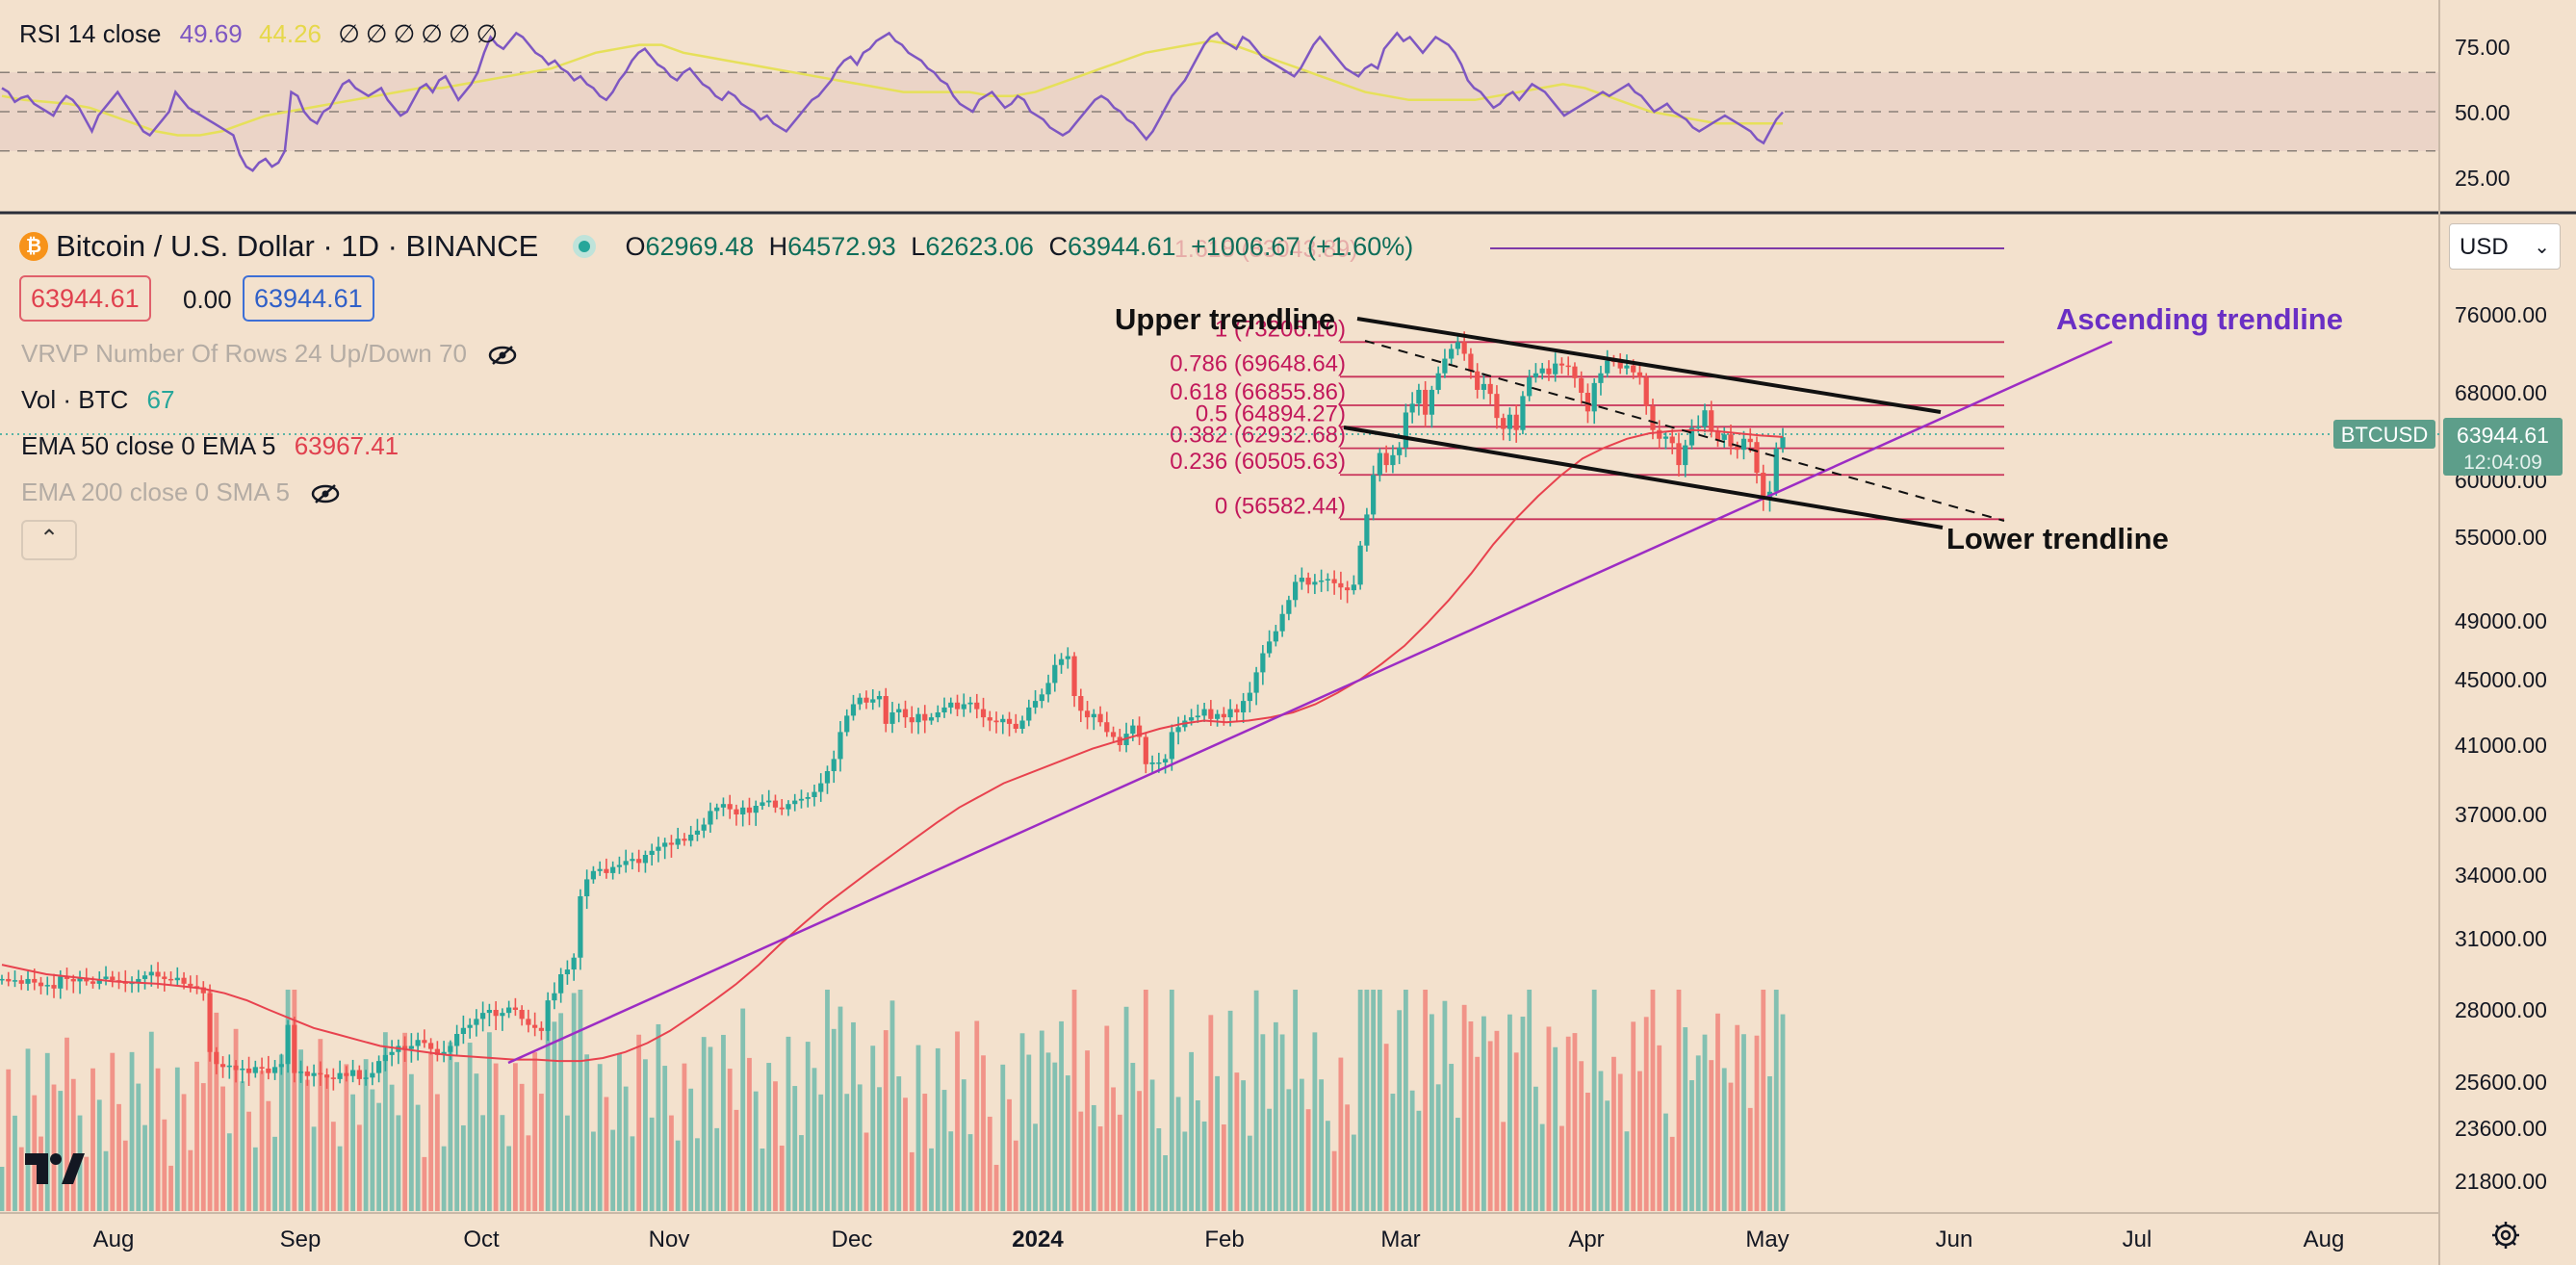 This screenshot has height=1265, width=2576. I want to click on lower-trendline-label: Lower trendline, so click(2057, 538).